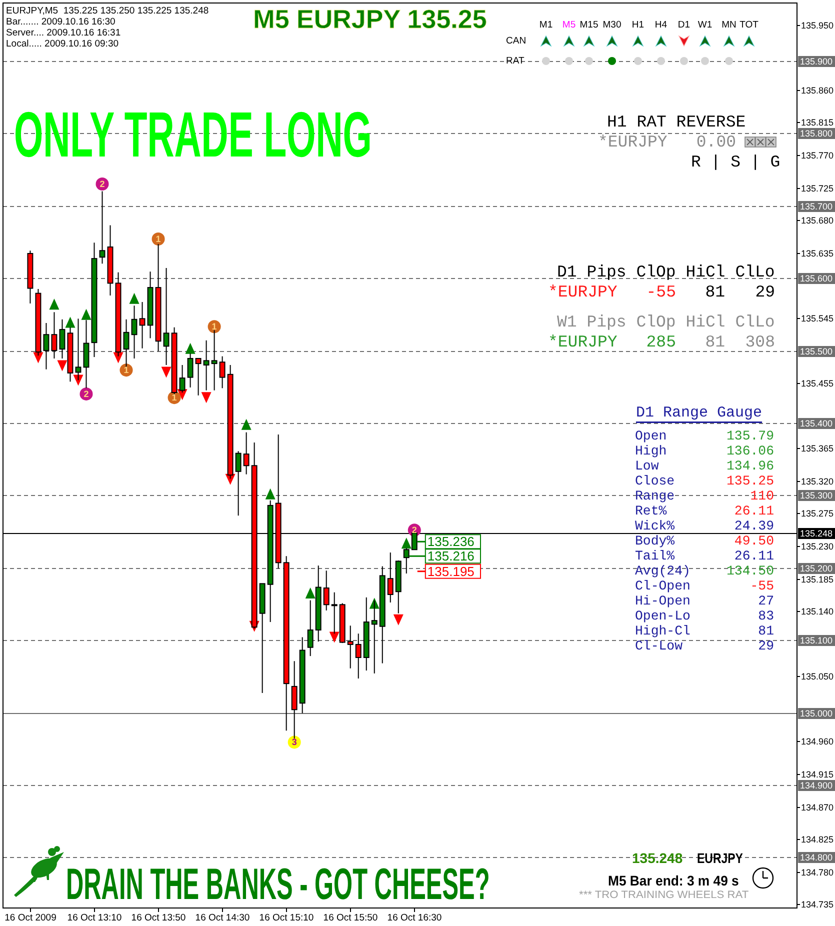  I want to click on y-tick-label: 135.050, so click(817, 677).